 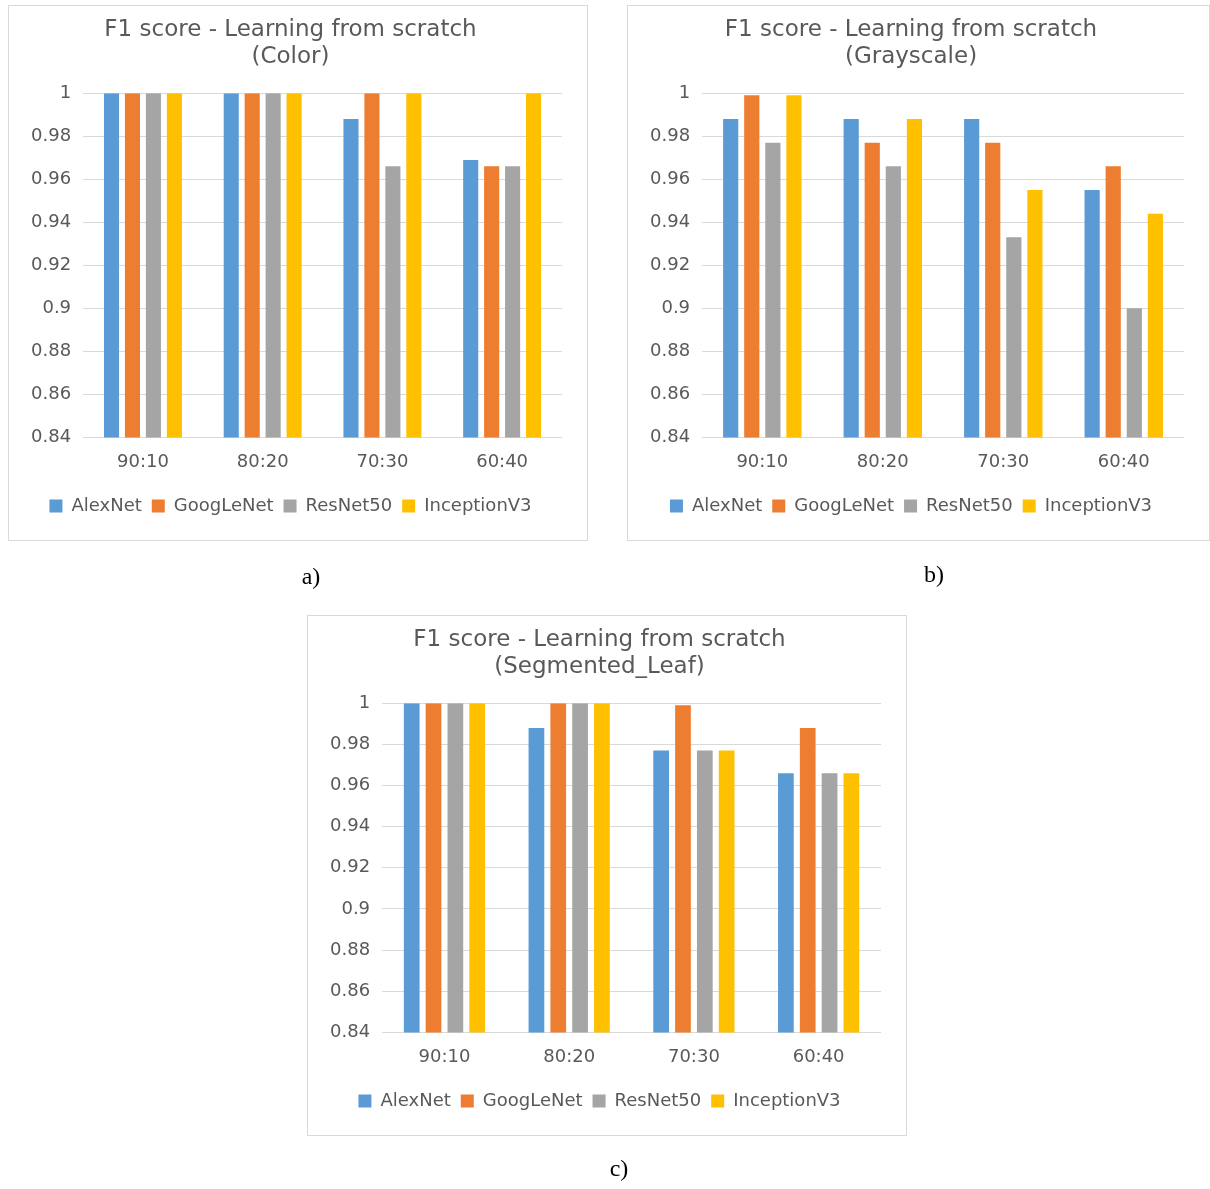 I want to click on text: b), so click(x=934, y=574).